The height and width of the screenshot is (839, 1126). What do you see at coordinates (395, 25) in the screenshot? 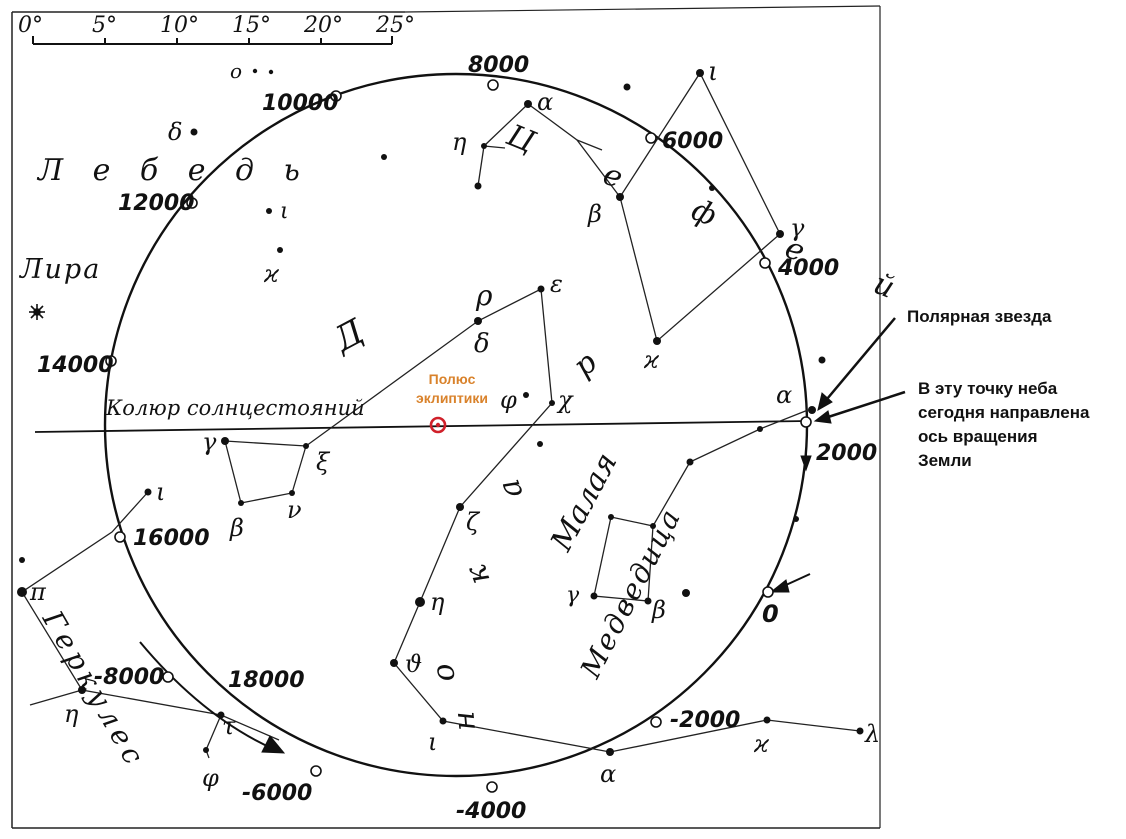
I see `scale-tick-25: 25°` at bounding box center [395, 25].